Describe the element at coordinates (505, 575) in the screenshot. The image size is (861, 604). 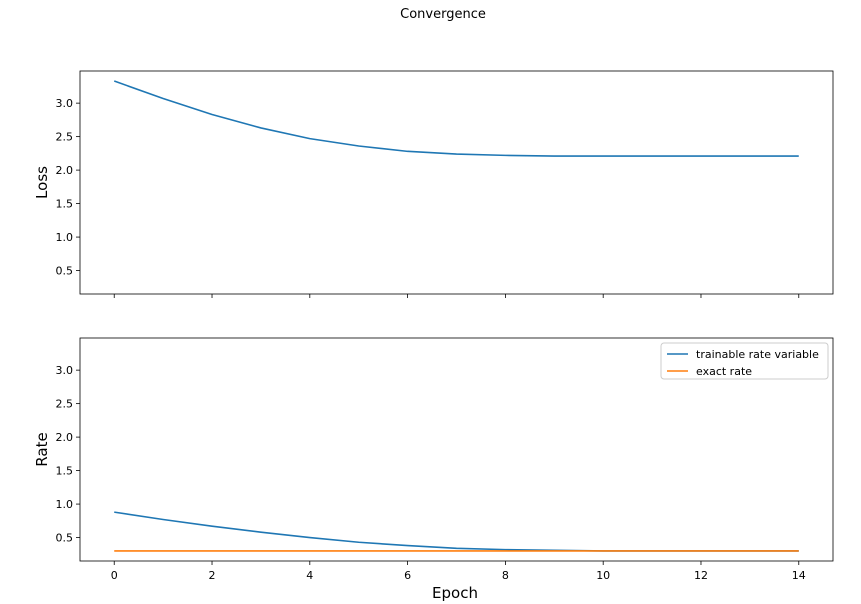
I see `x-tick-label: 8` at that location.